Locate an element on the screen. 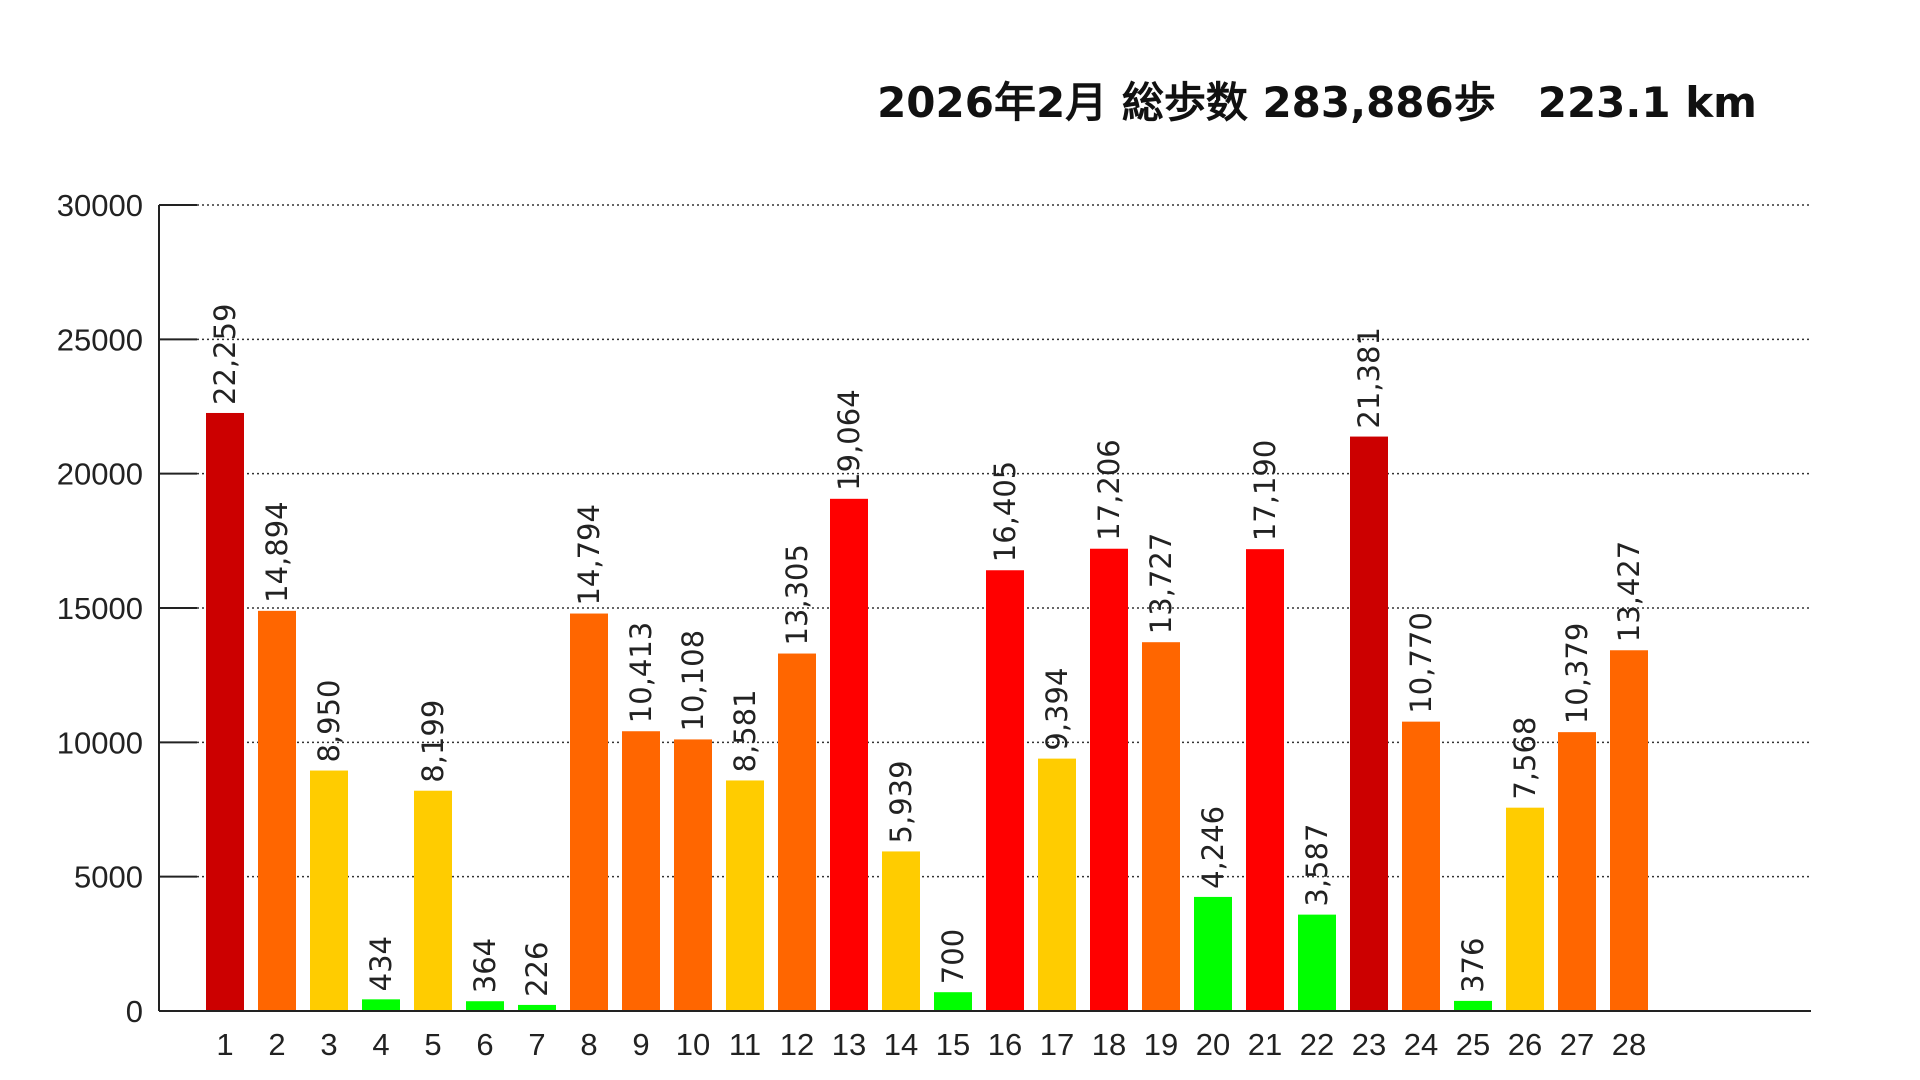  value-label: 21,381 is located at coordinates (1369, 377).